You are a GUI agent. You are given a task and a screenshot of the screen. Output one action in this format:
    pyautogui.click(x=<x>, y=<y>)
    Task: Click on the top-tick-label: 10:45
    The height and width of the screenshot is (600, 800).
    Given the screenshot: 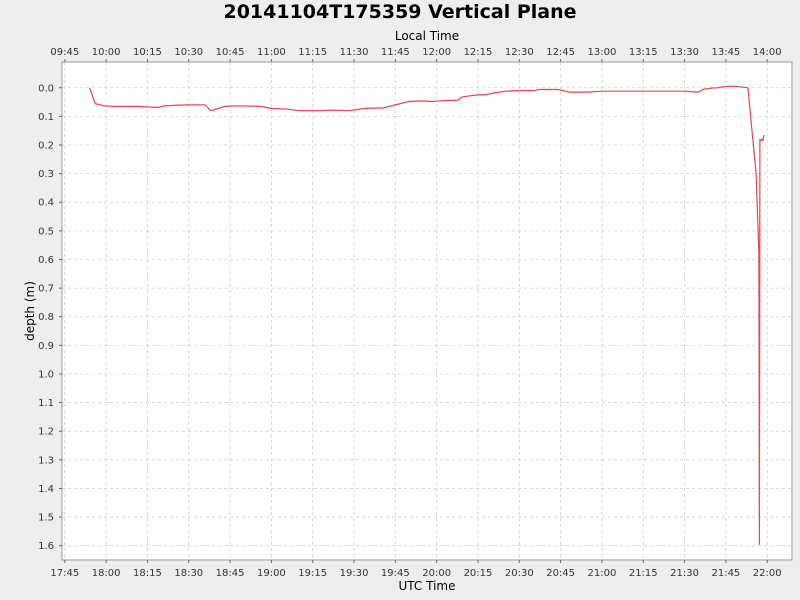 What is the action you would take?
    pyautogui.click(x=230, y=52)
    